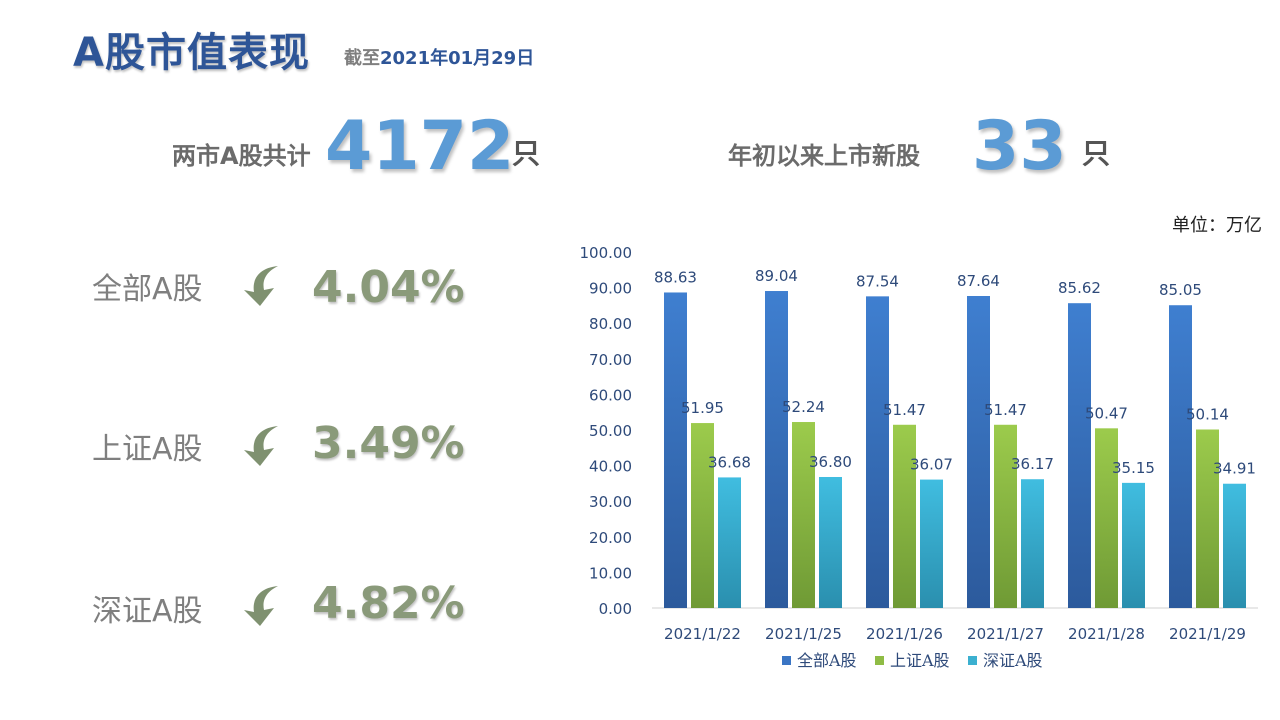  Describe the element at coordinates (610, 538) in the screenshot. I see `y-tick-label: 20.00` at that location.